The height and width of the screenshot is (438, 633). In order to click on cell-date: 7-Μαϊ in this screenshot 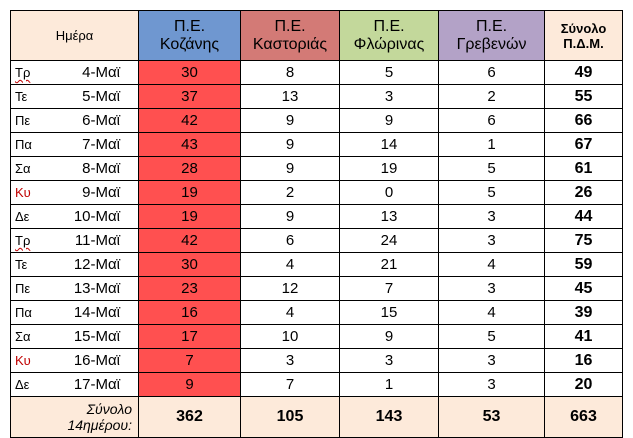, I will do `click(96, 144)`.